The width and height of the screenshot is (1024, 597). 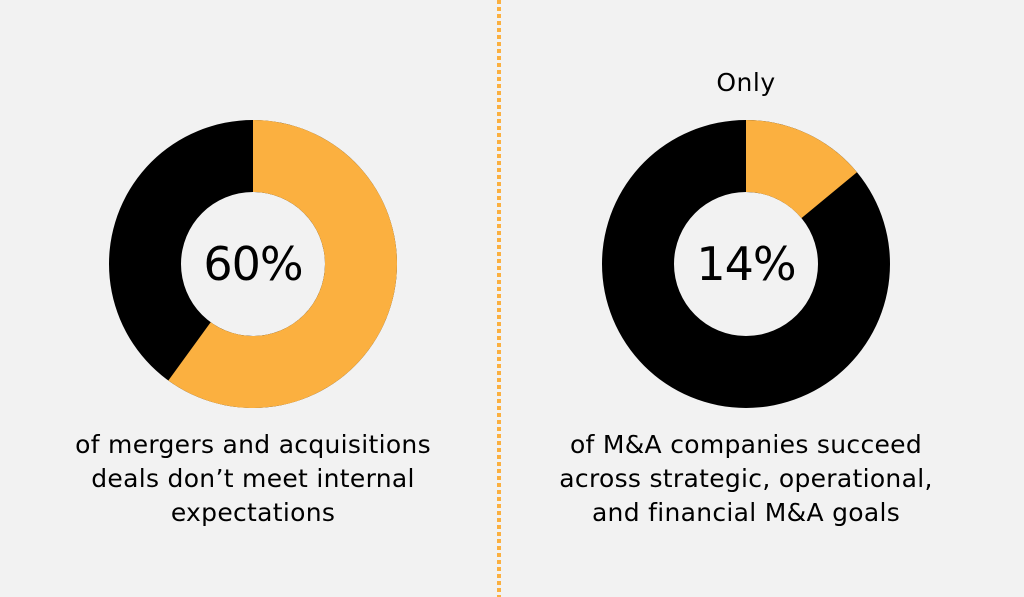 I want to click on stat-prefix: Only, so click(x=746, y=82).